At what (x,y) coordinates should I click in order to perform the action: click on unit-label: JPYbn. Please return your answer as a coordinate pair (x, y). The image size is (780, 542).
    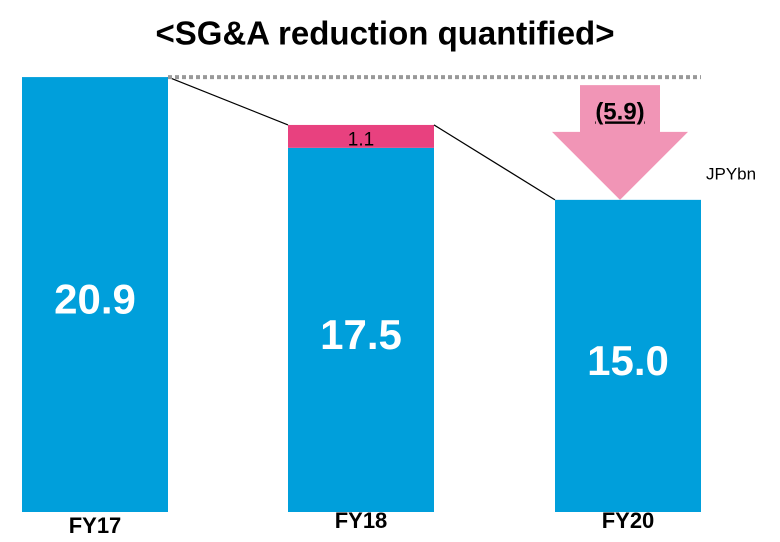
    Looking at the image, I should click on (731, 173).